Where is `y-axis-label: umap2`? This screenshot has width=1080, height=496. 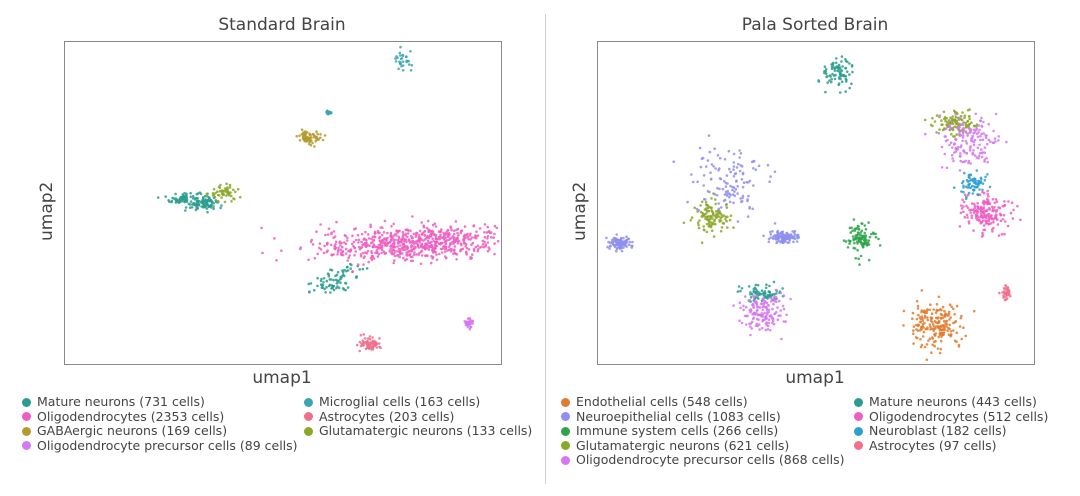
y-axis-label: umap2 is located at coordinates (580, 211).